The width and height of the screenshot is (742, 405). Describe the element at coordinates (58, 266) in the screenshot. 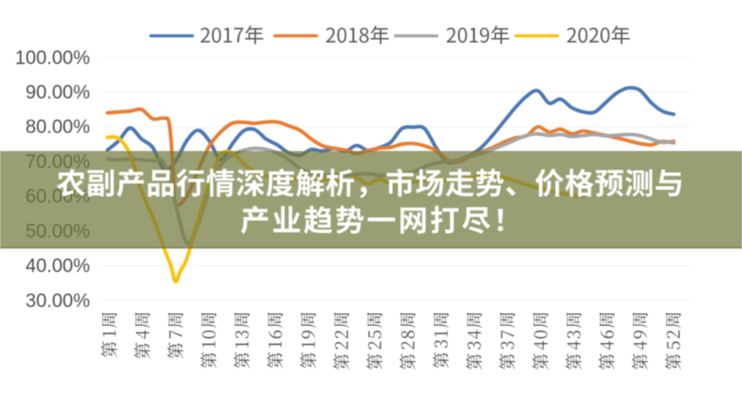

I see `svg-text: 40.00%` at that location.